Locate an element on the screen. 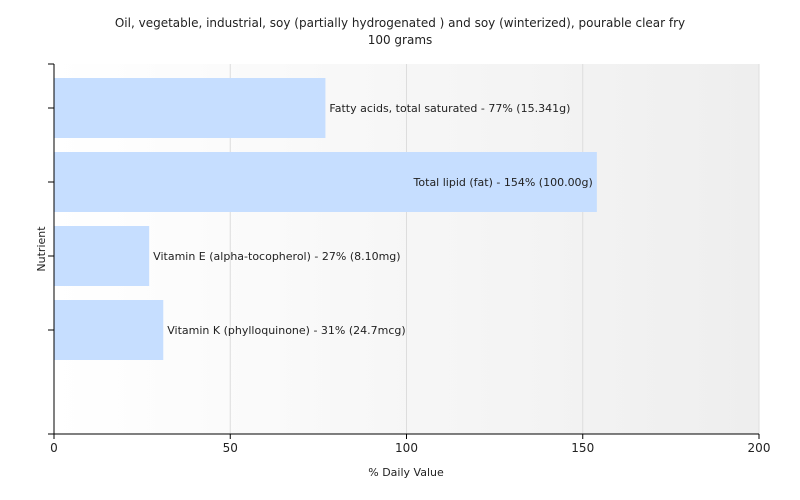 This screenshot has width=800, height=500. chart-subtitle: 100 grams is located at coordinates (400, 40).